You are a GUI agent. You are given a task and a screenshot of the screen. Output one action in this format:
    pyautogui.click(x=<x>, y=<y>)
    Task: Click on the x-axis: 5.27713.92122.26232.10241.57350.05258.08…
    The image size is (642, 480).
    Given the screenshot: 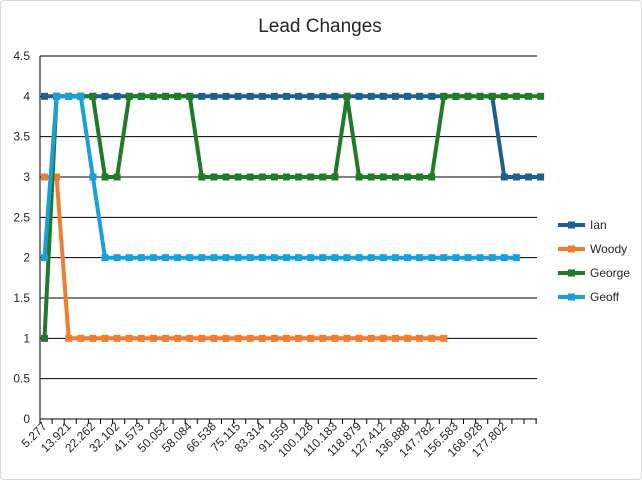 What is the action you would take?
    pyautogui.click(x=277, y=439)
    